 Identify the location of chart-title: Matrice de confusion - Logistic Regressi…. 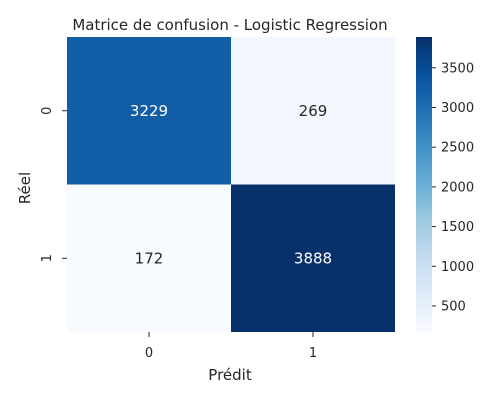
(229, 25).